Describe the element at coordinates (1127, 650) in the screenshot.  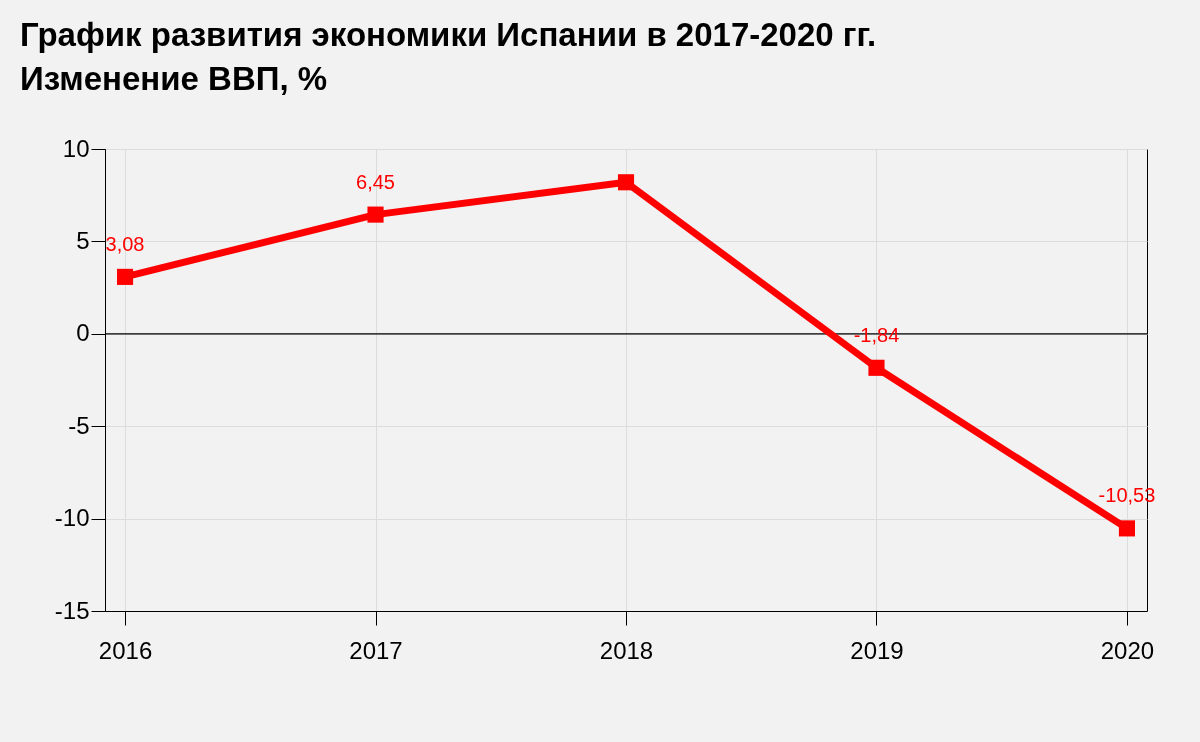
I see `x-tick-label: 2020` at that location.